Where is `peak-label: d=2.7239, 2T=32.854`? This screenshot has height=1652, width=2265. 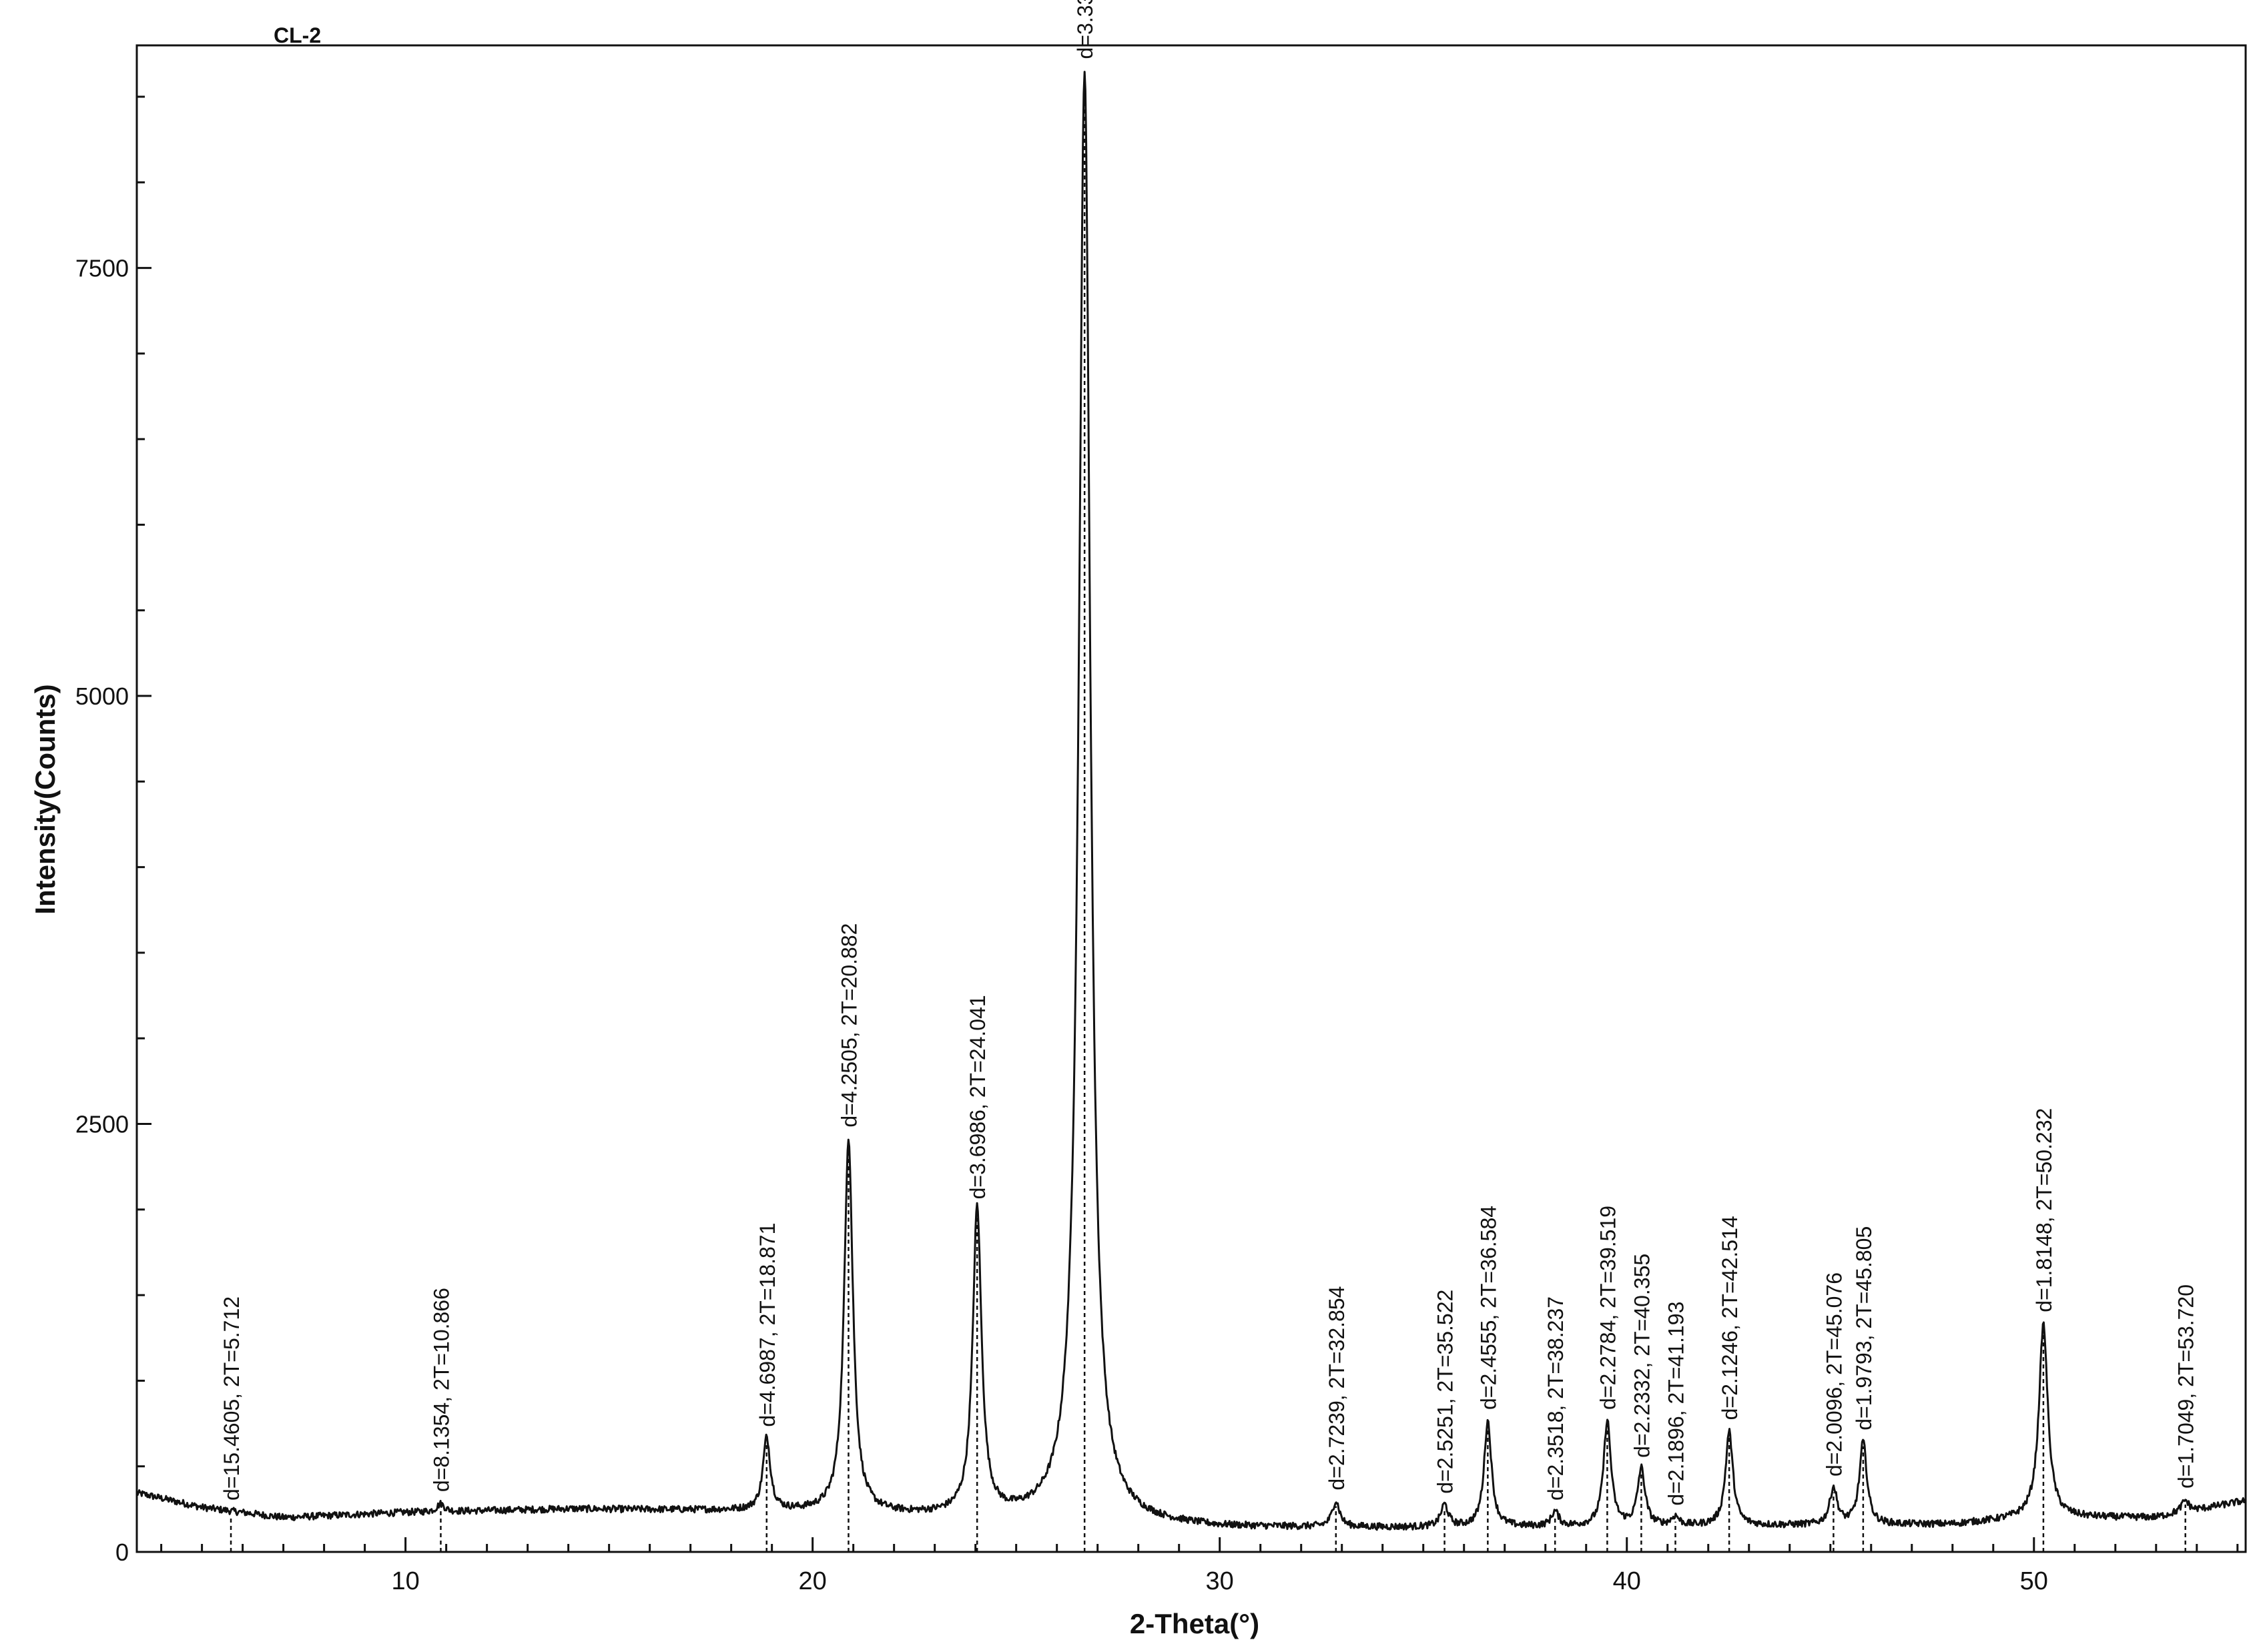
peak-label: d=2.7239, 2T=32.854 is located at coordinates (1337, 1388).